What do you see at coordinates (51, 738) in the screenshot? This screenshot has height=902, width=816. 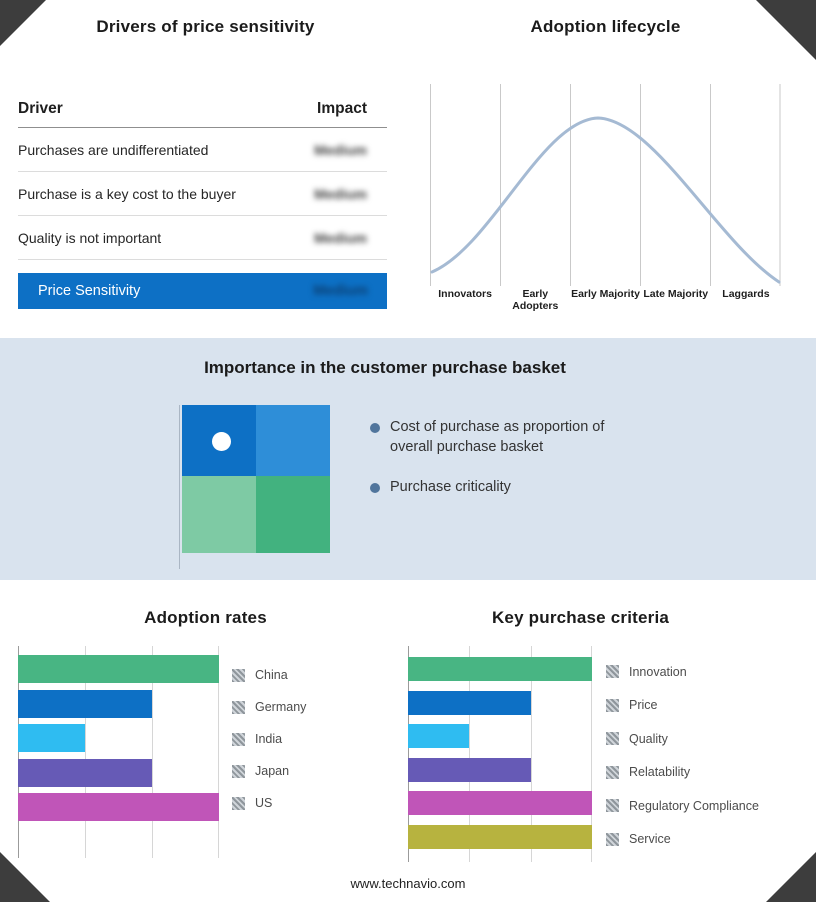 I see `bar-india` at bounding box center [51, 738].